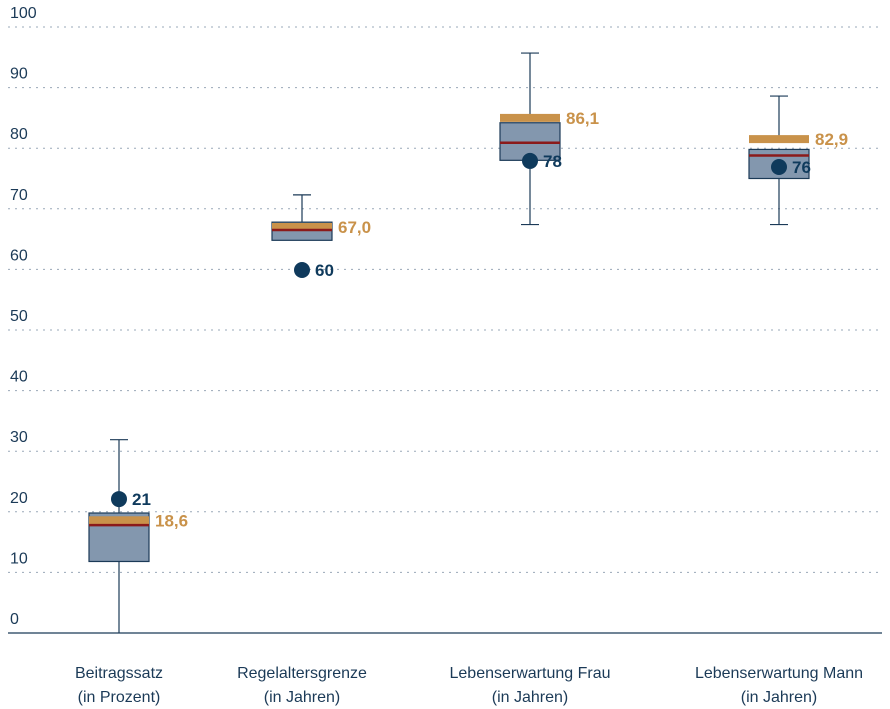  What do you see at coordinates (779, 673) in the screenshot?
I see `category-label-line1: Lebenserwartung Mann` at bounding box center [779, 673].